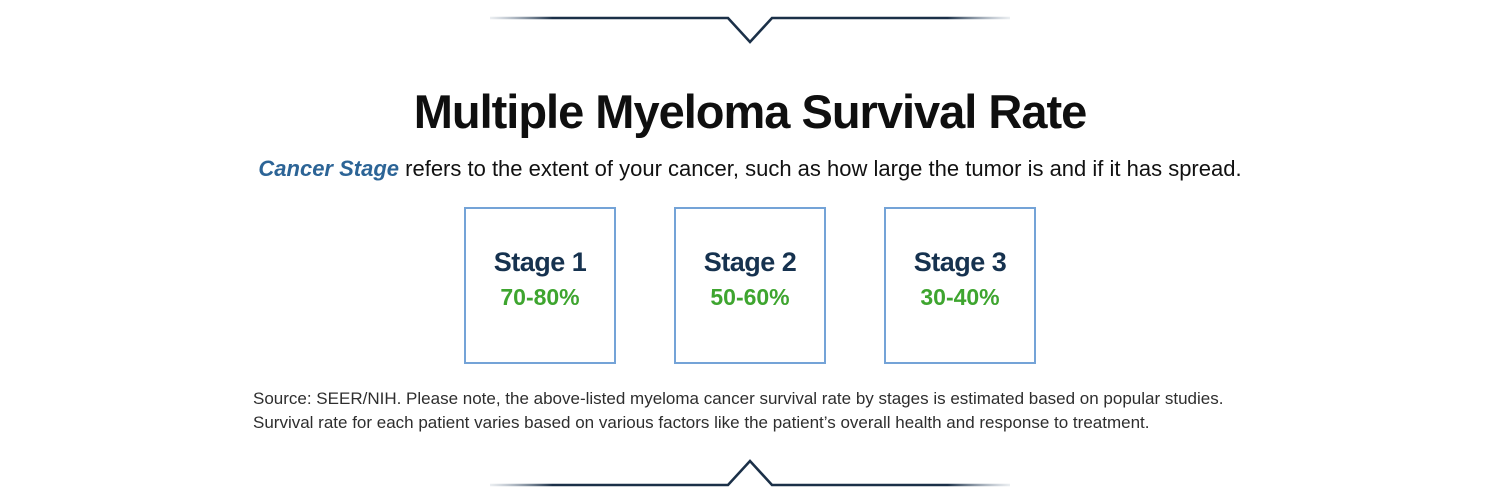 The height and width of the screenshot is (500, 1500). Describe the element at coordinates (540, 262) in the screenshot. I see `stage-1-label: Stage 1` at that location.